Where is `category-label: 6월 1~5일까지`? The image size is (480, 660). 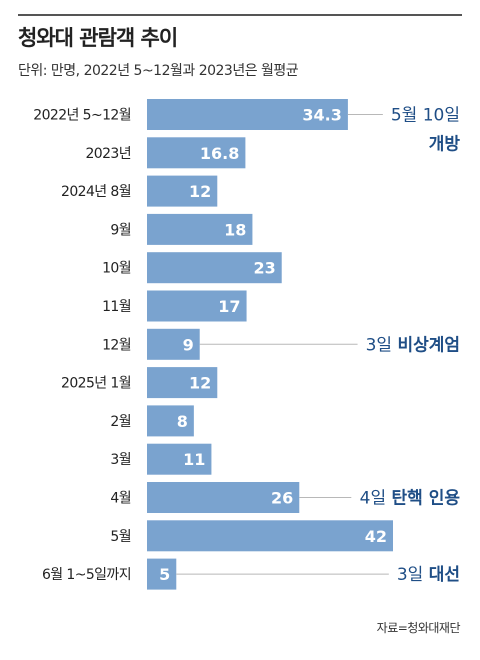
category-label: 6월 1~5일까지 is located at coordinates (86, 575).